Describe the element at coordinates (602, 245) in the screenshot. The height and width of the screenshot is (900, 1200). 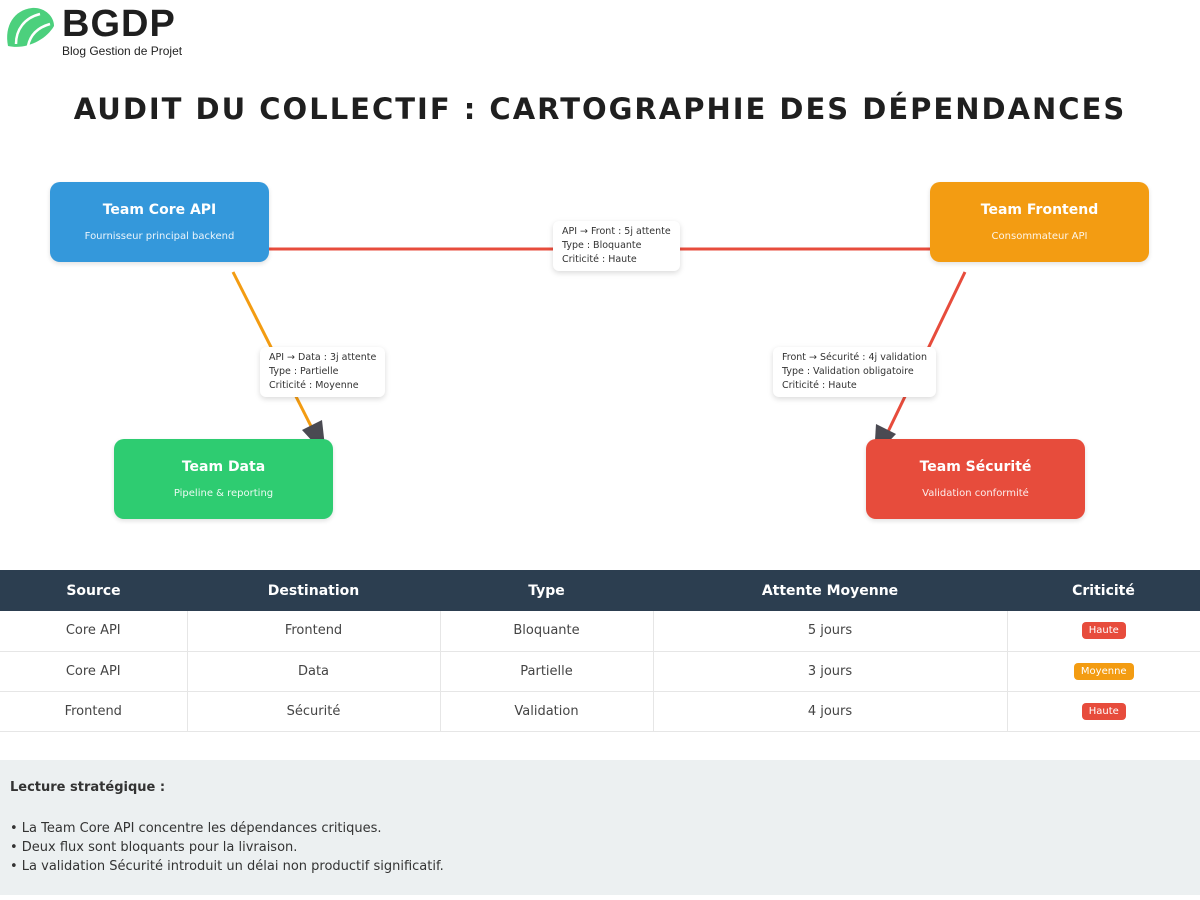
I see `label-line: Type : Bloquante` at that location.